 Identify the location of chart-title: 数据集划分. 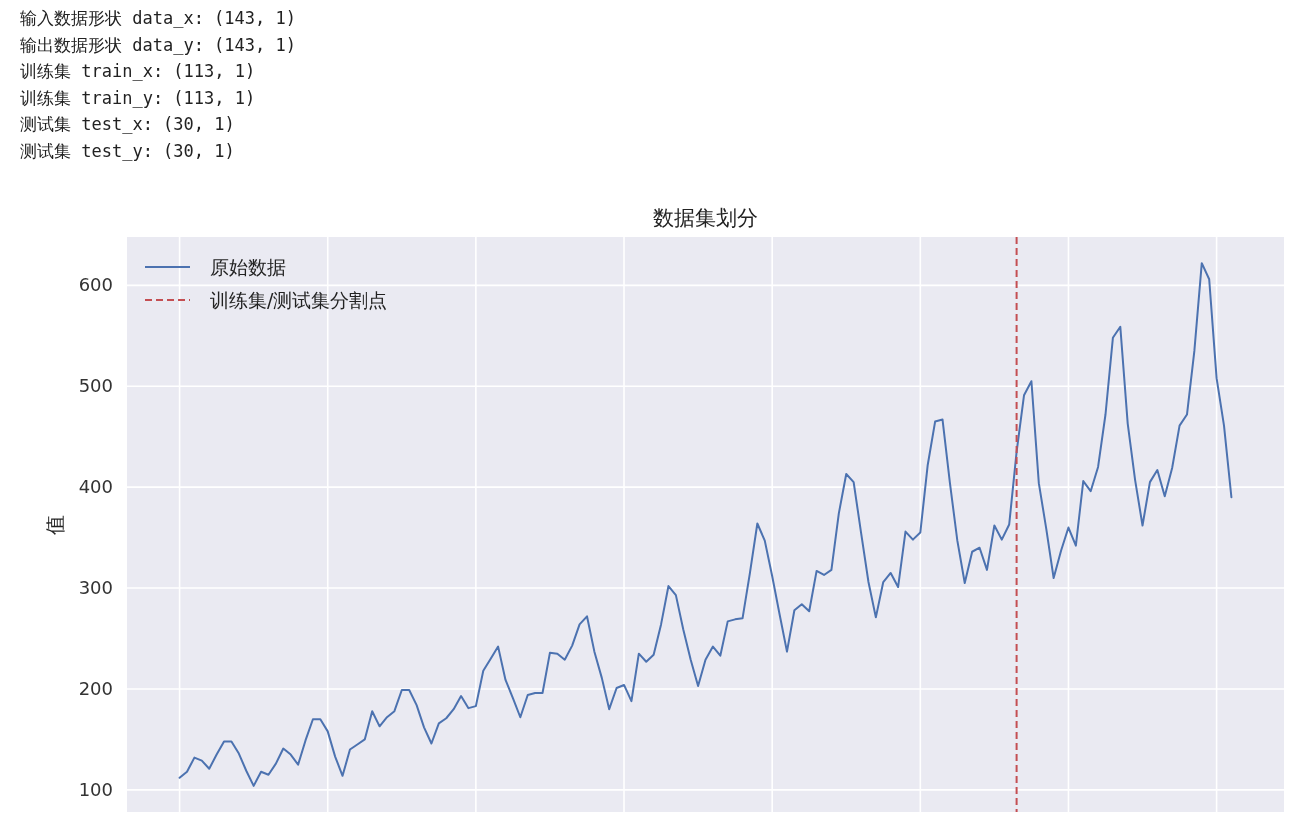
(705, 218).